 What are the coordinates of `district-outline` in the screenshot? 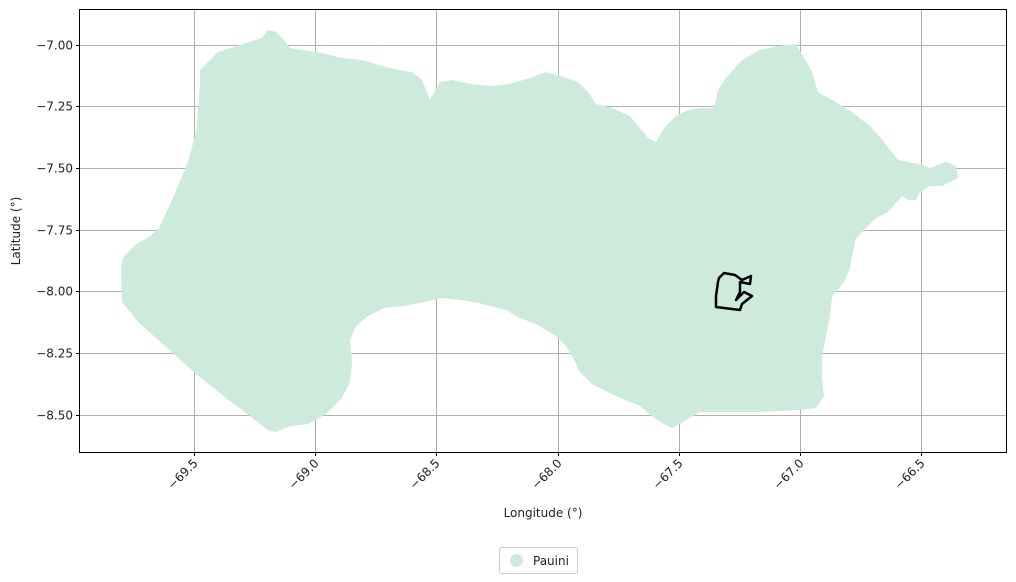 It's located at (734, 291).